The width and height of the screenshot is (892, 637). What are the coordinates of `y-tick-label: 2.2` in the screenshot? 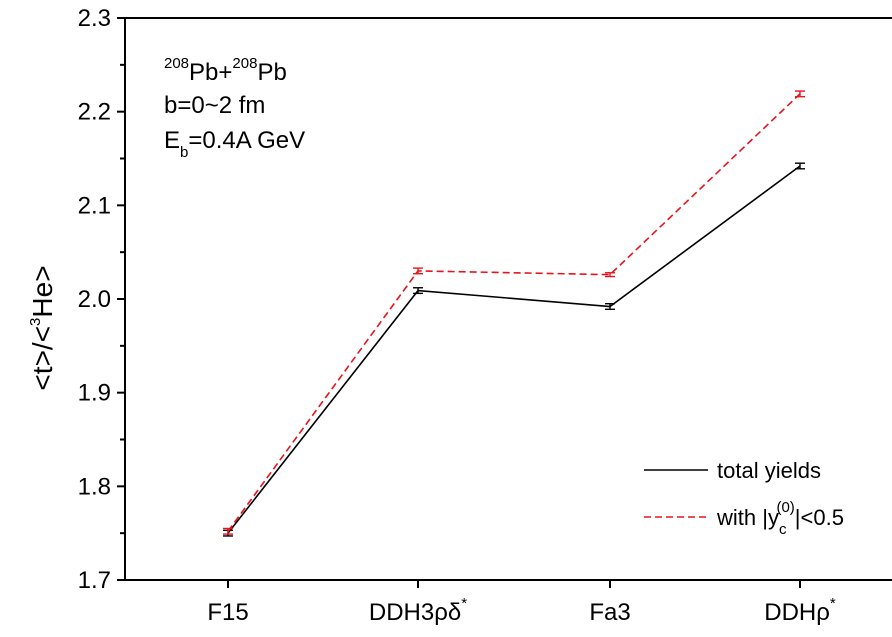 It's located at (94, 112).